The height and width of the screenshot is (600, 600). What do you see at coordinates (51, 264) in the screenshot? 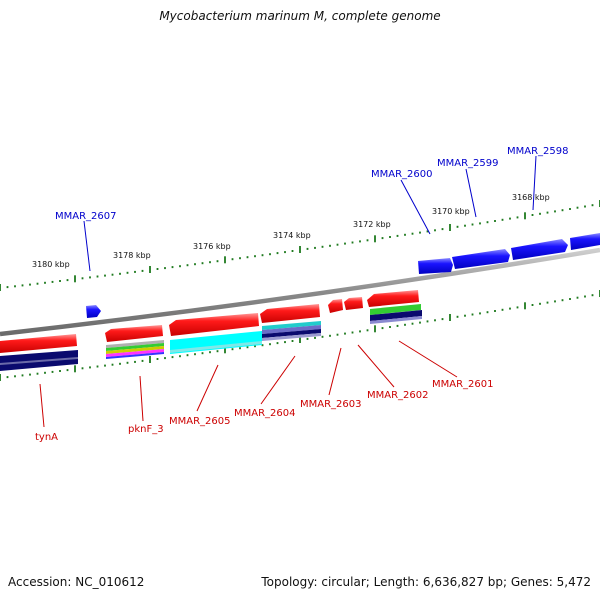
I see `scale-label: 3180 kbp` at bounding box center [51, 264].